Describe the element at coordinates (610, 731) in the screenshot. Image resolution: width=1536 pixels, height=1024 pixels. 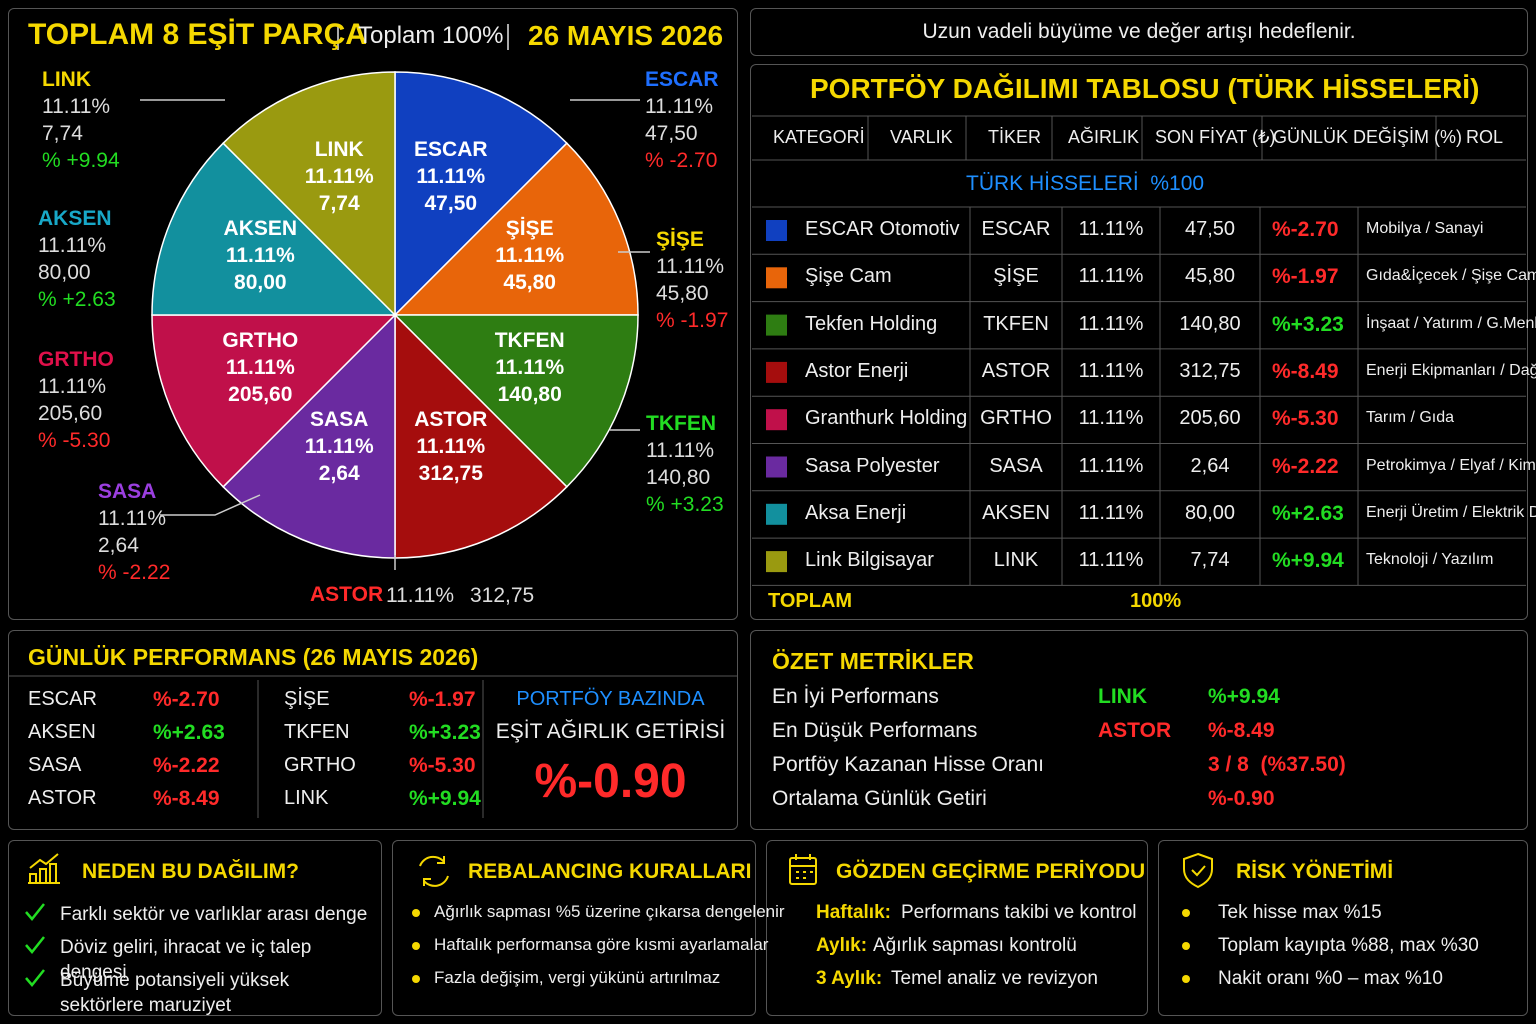
I see `daily-subcaption: EŞİT AĞIRLIK GETİRİSİ` at that location.